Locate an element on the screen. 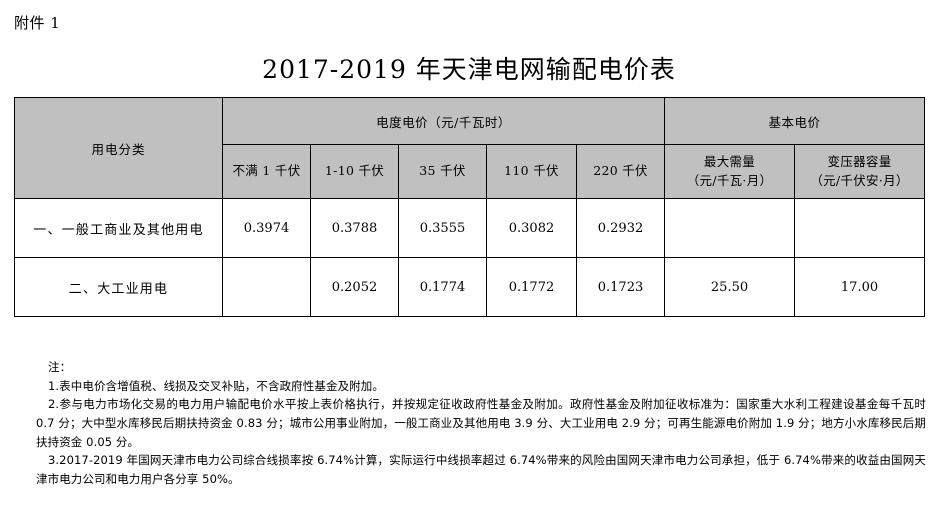 This screenshot has height=511, width=938. cell-large-1-10kv: 0.2052 is located at coordinates (354, 287).